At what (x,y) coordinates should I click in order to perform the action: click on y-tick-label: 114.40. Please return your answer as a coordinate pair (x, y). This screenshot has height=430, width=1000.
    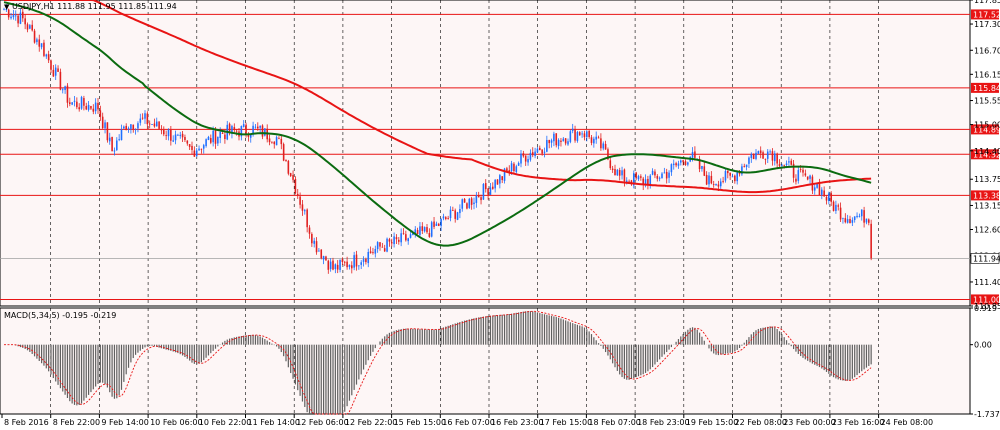
    Looking at the image, I should click on (987, 151).